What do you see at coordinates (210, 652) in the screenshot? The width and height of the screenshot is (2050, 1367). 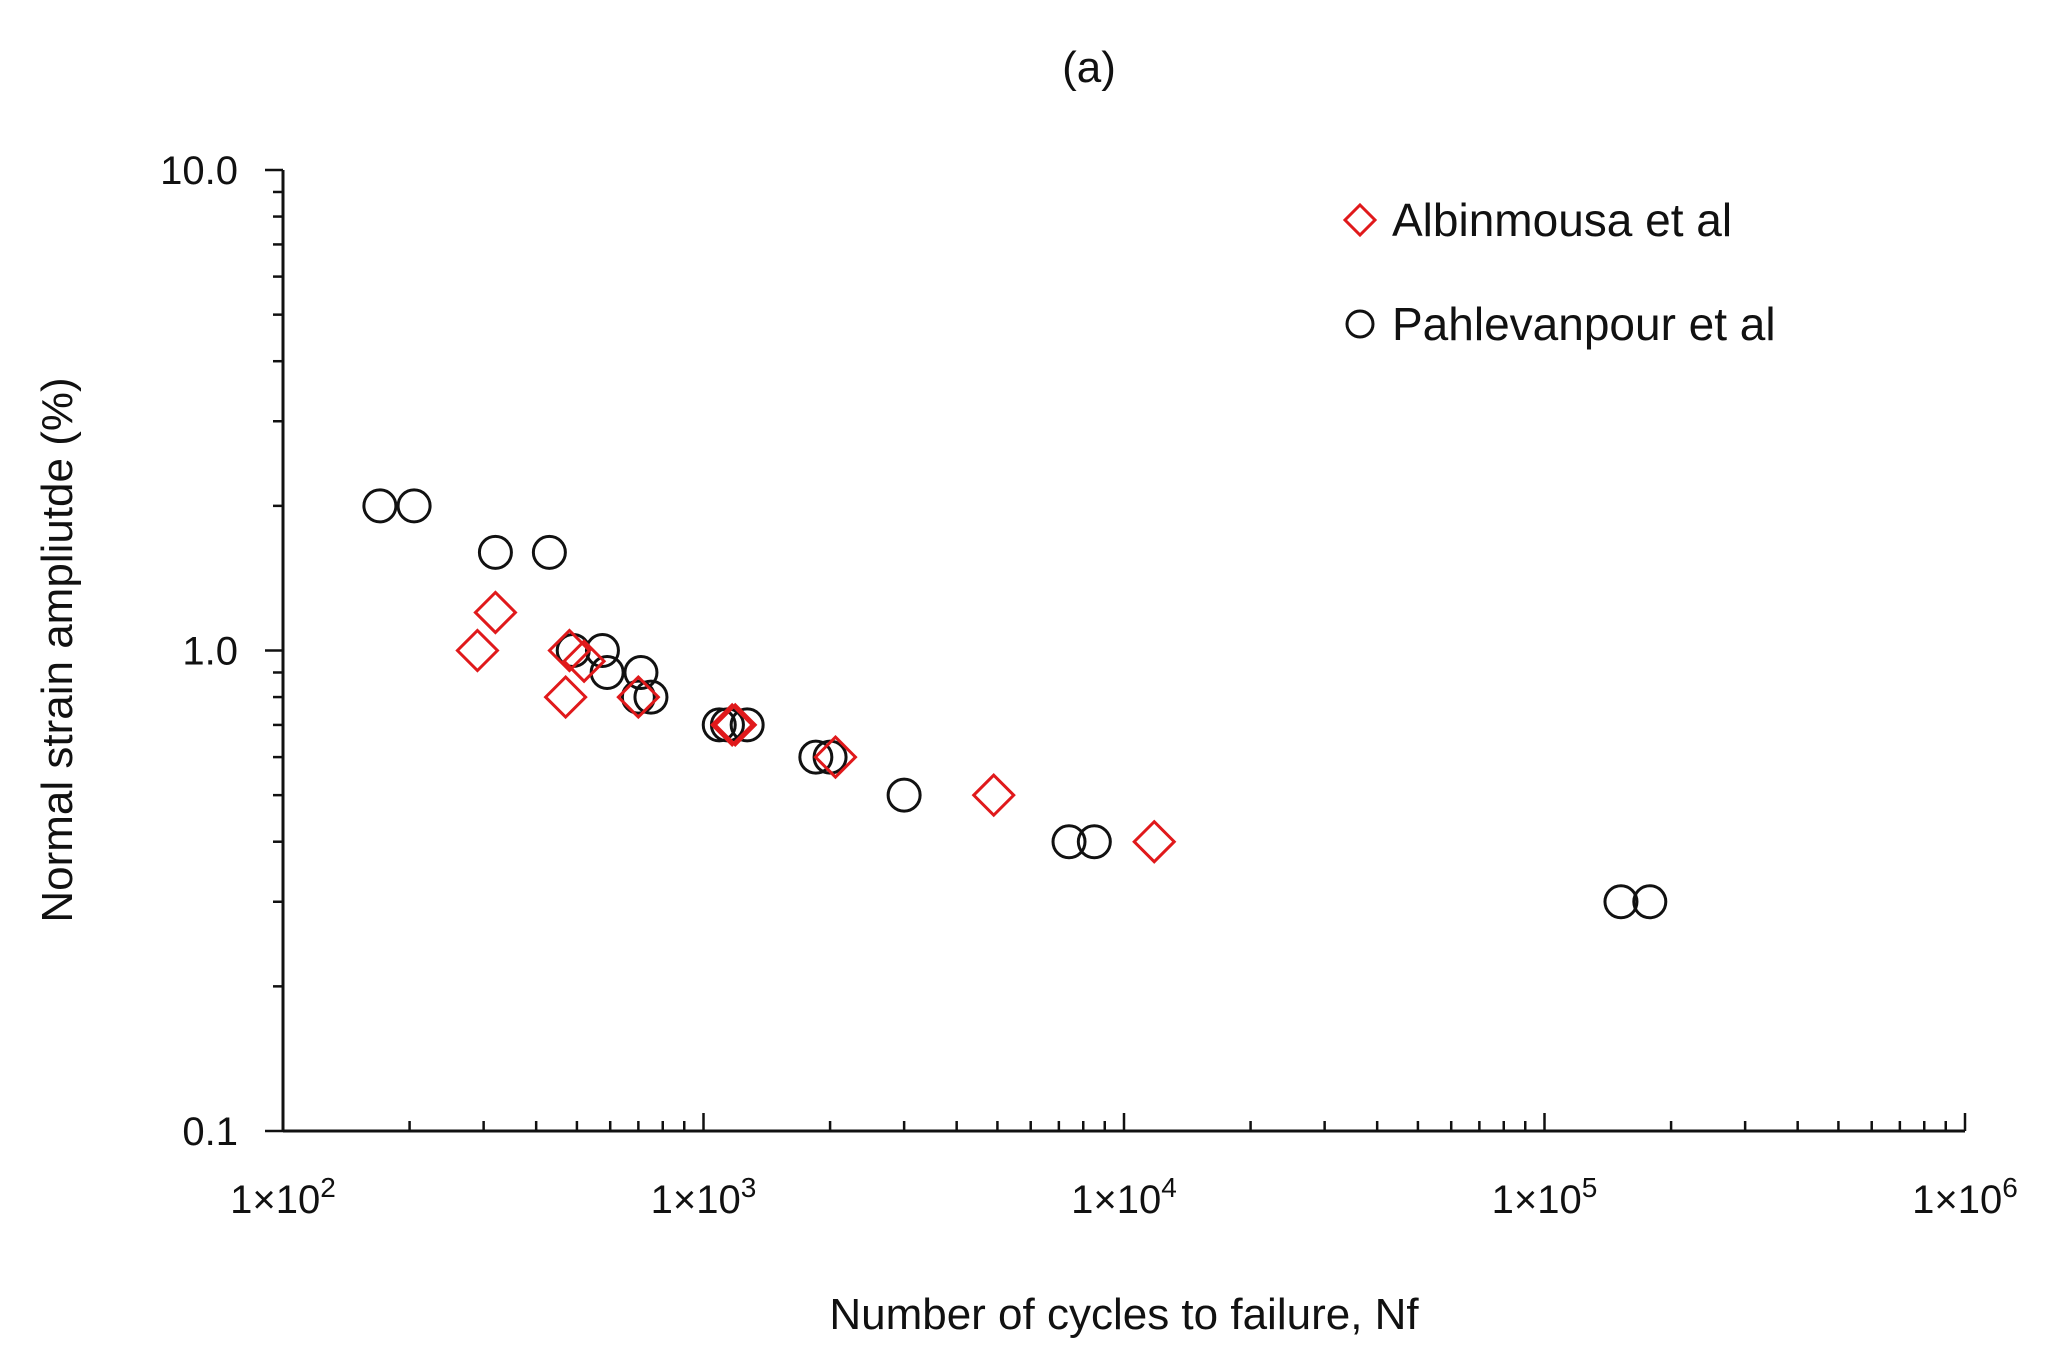 I see `y-tick-label: 1.0` at bounding box center [210, 652].